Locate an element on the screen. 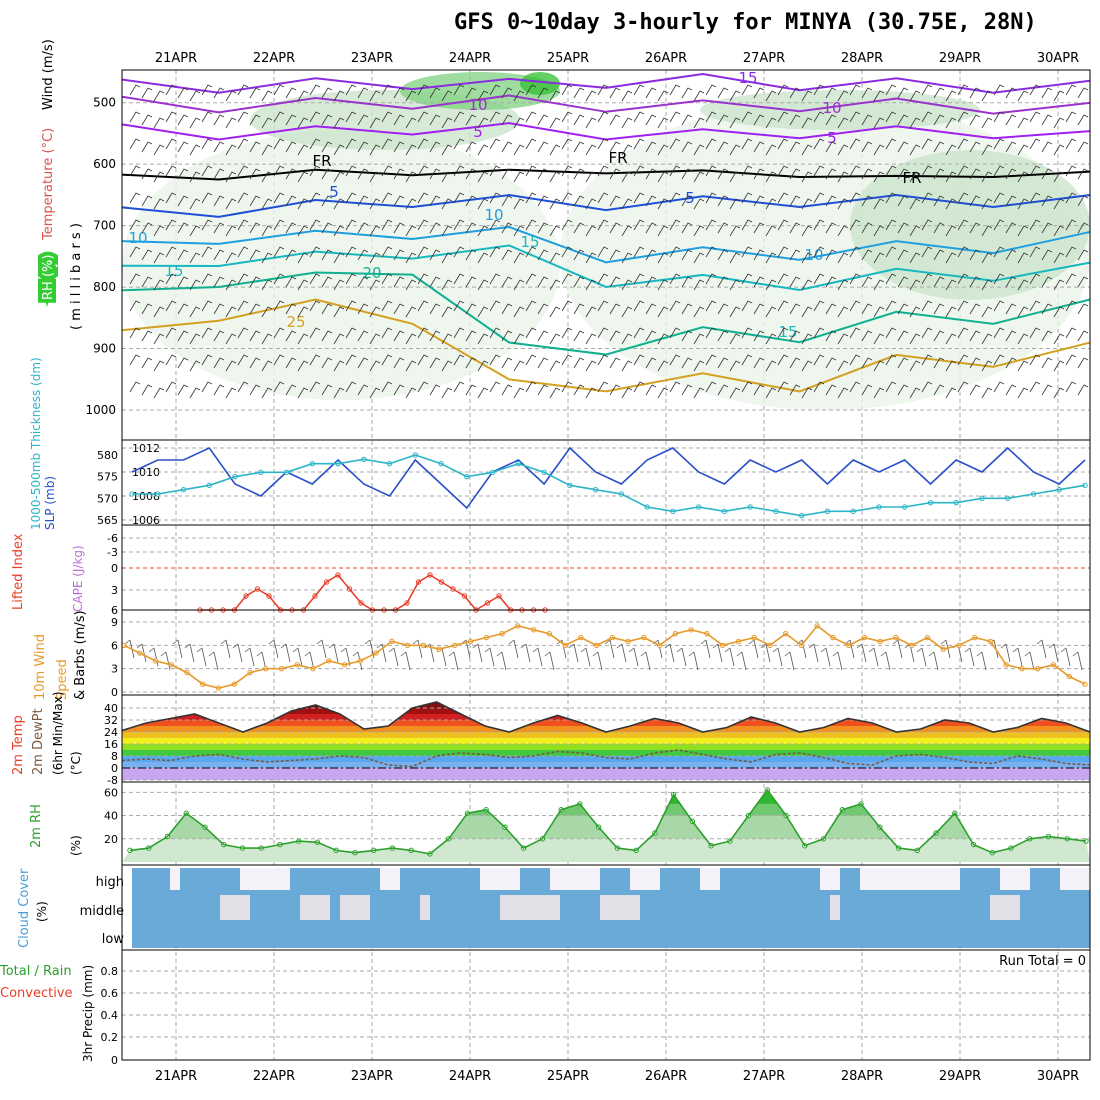  top-date-label: 26APR is located at coordinates (666, 58).